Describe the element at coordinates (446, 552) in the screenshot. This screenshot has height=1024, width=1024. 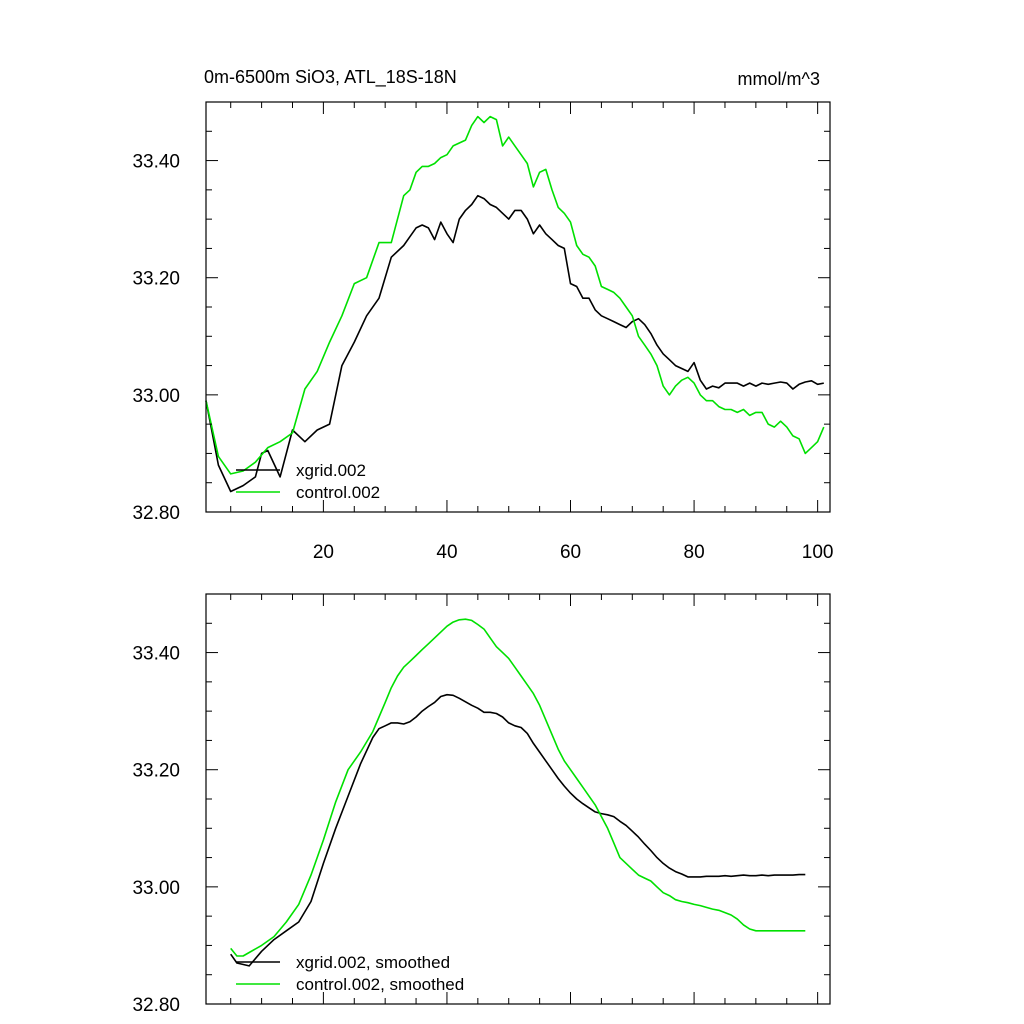
I see `x-tick-label: 40` at that location.